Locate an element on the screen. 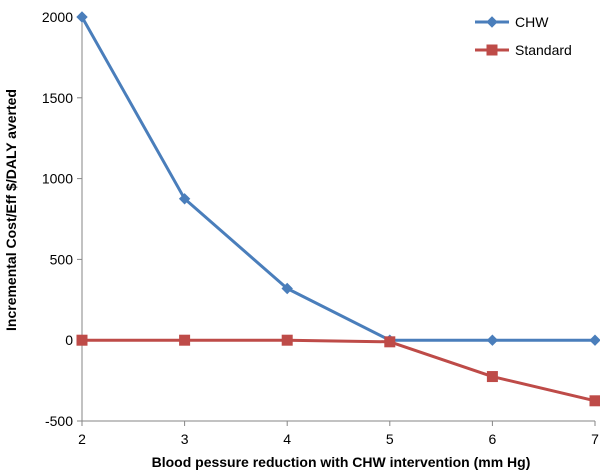  y-tick-label: -500 is located at coordinates (59, 421).